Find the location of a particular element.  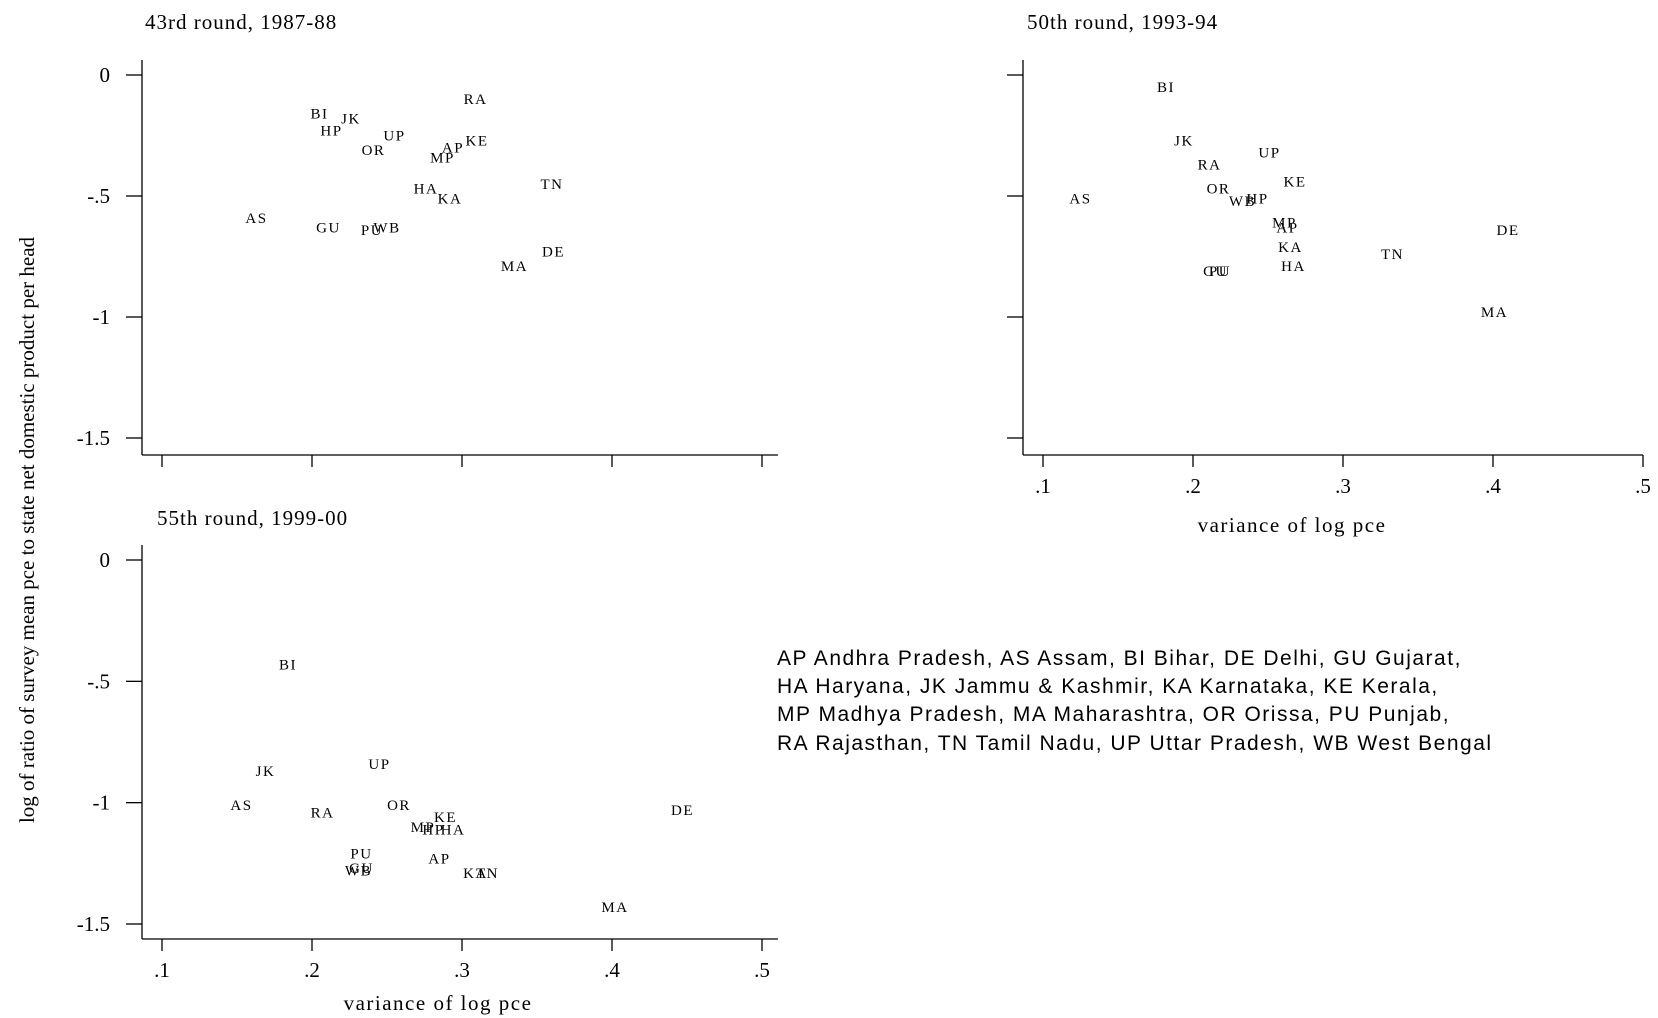

panel-title: 43rd round, 1987-88 is located at coordinates (241, 22).